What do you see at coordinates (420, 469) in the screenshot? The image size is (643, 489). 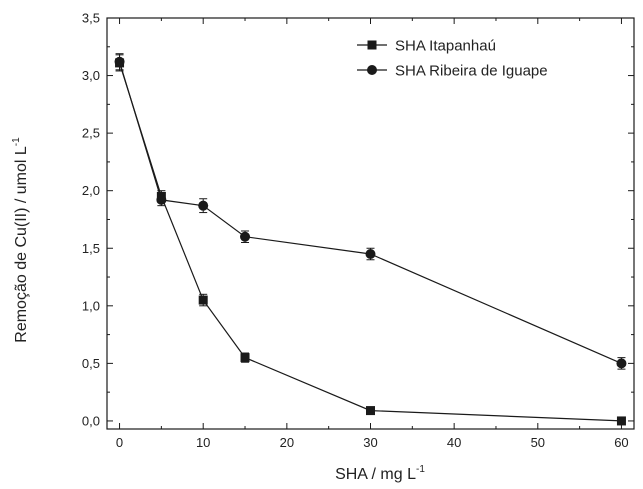 I see `x-axis-title-superscript: -1` at bounding box center [420, 469].